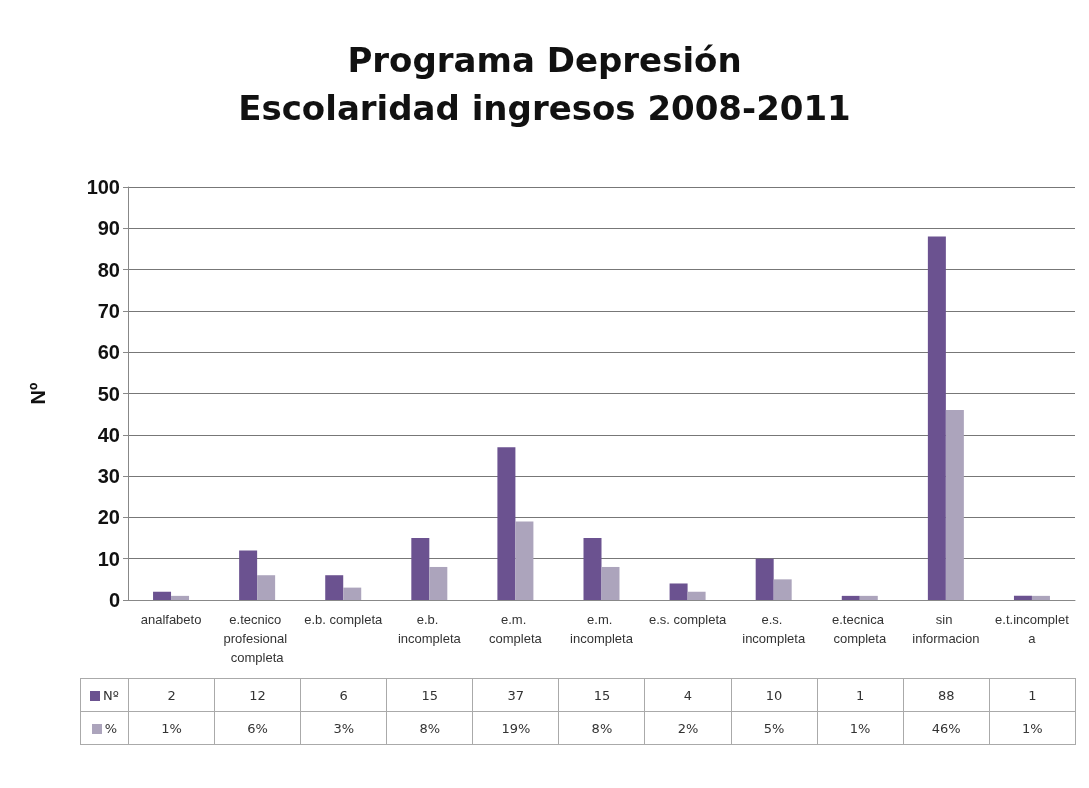  I want to click on data-label: 3%, so click(343, 728).